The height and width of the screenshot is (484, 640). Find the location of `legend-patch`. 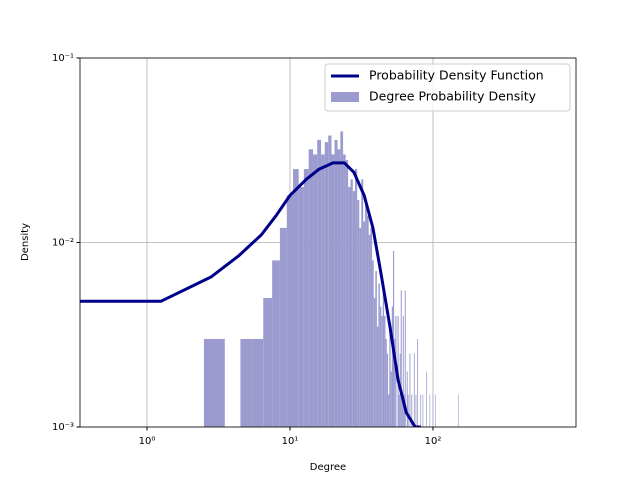

legend-patch is located at coordinates (345, 97).